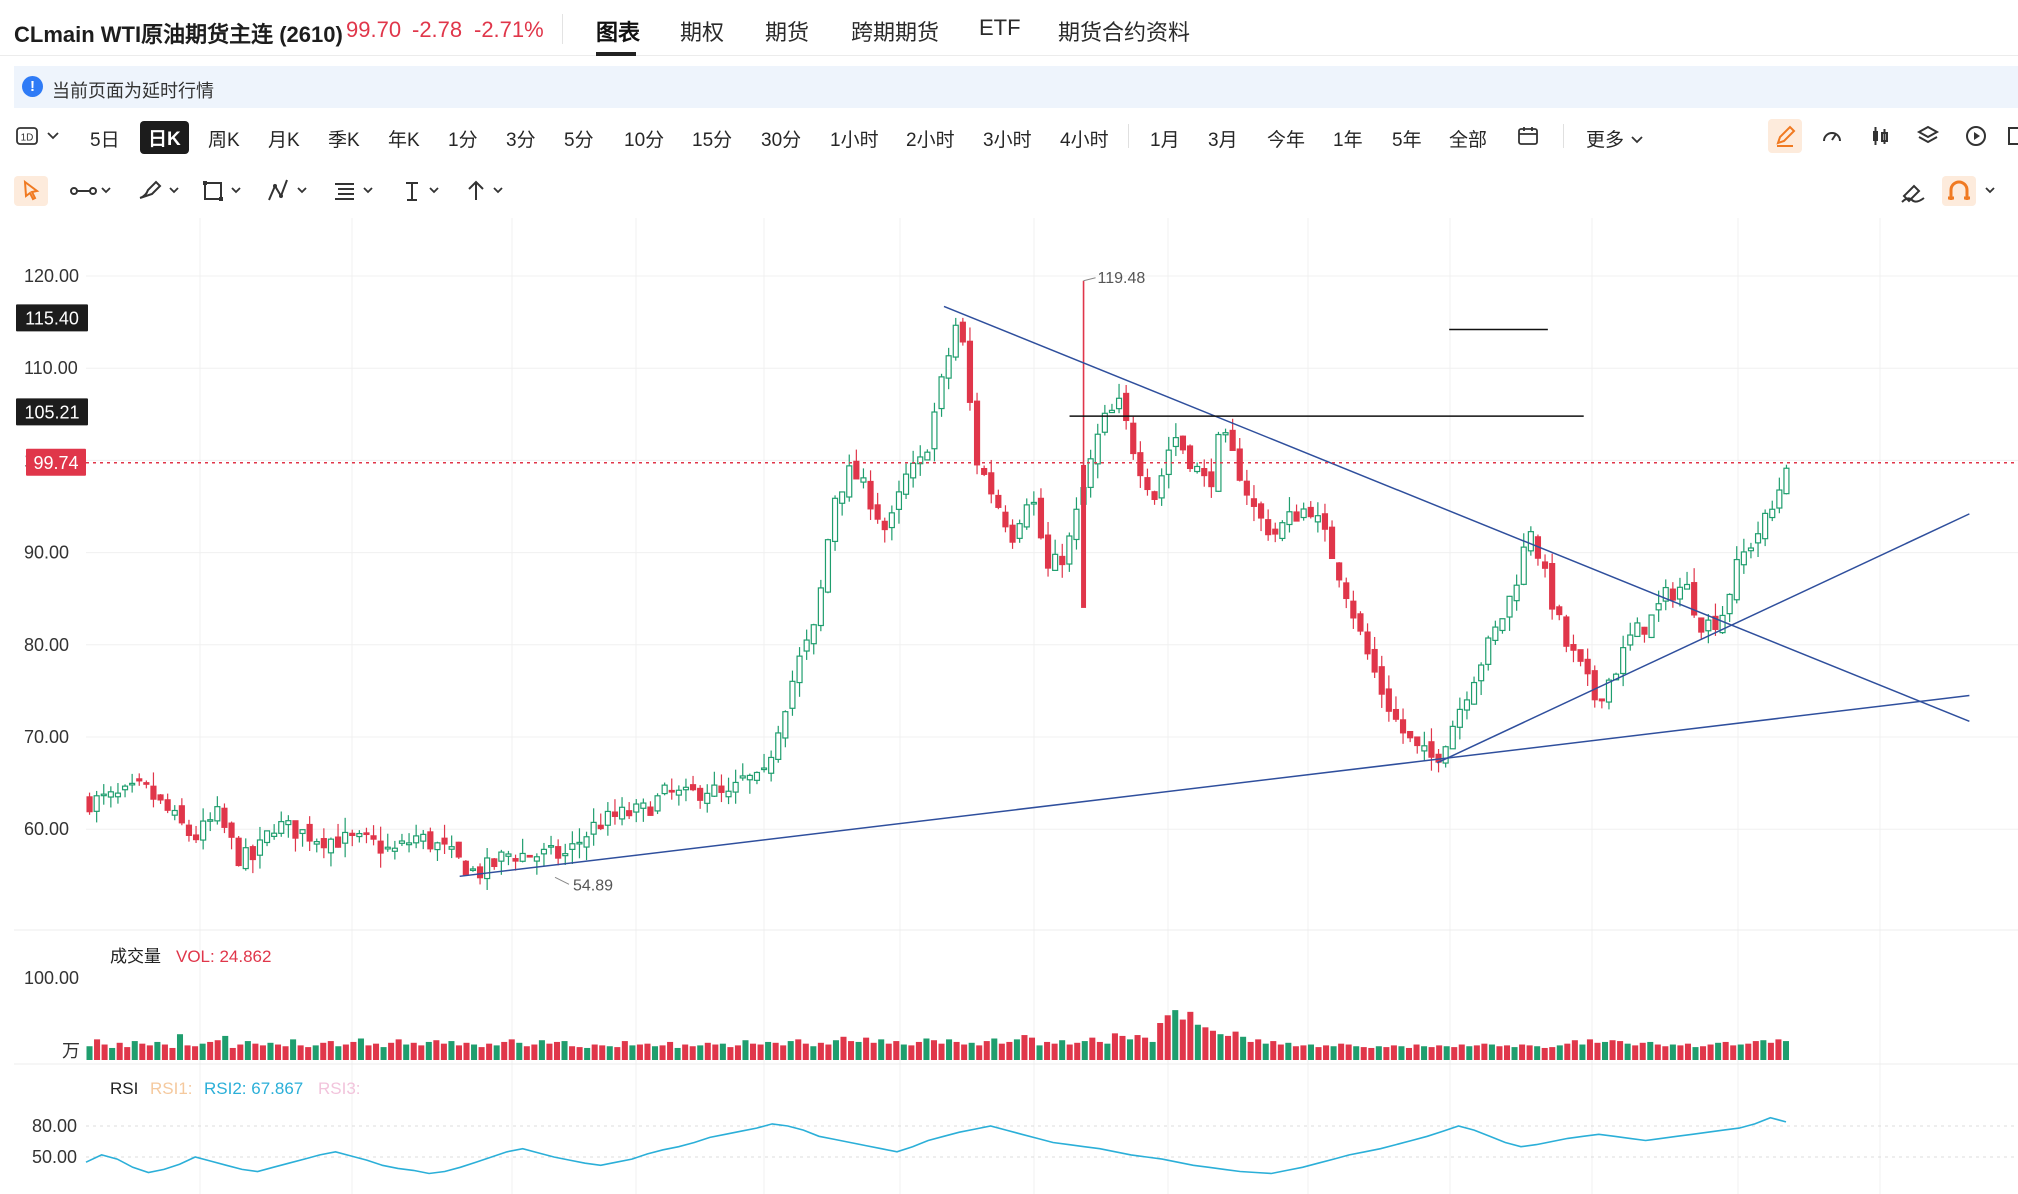 Image resolution: width=2018 pixels, height=1194 pixels. Describe the element at coordinates (1009, 192) in the screenshot. I see `drawing-toolbar` at that location.